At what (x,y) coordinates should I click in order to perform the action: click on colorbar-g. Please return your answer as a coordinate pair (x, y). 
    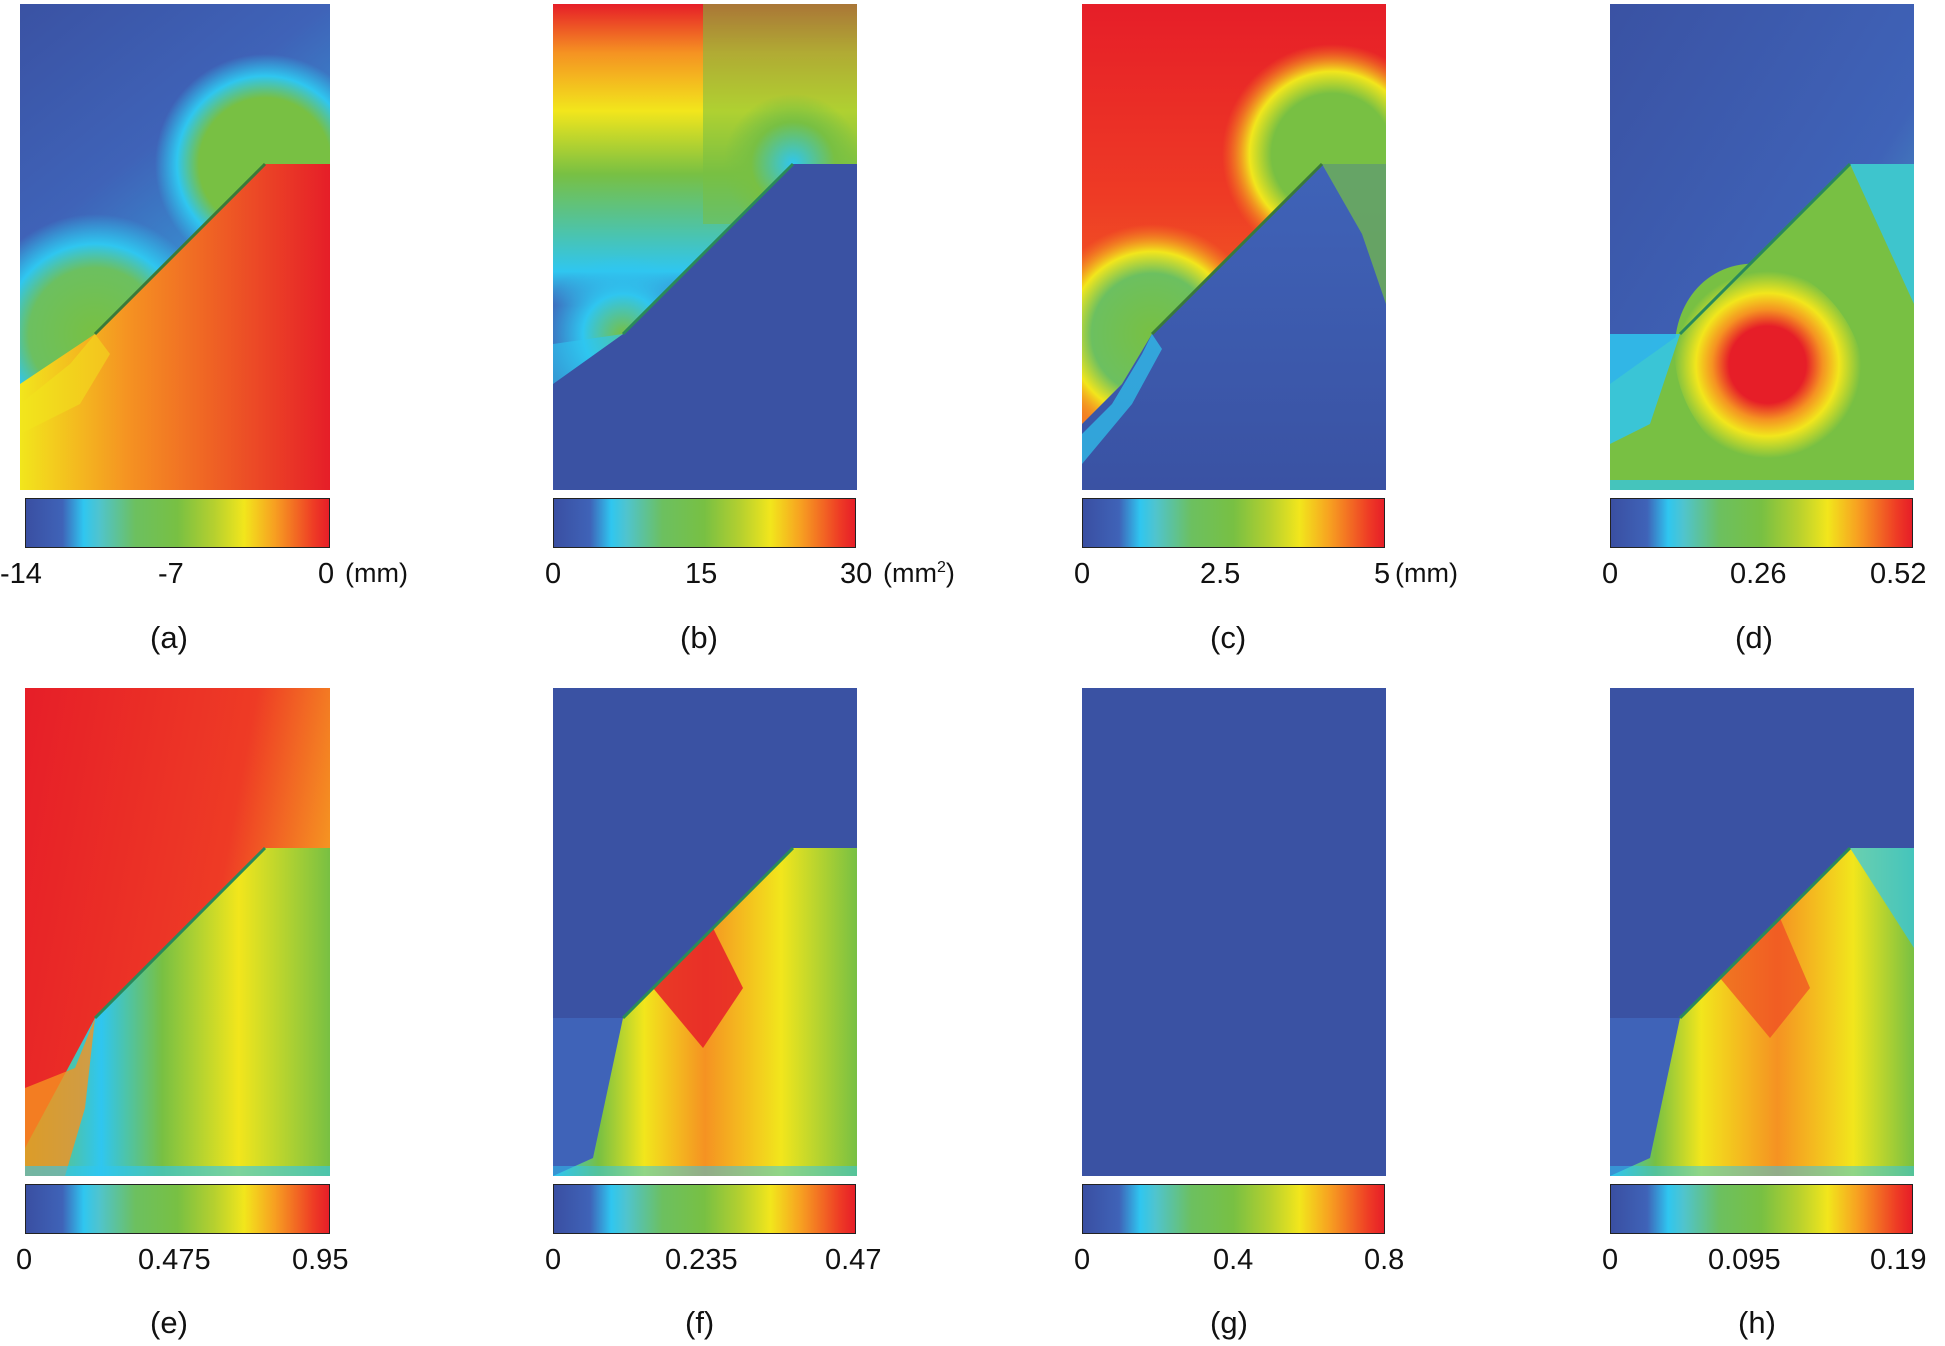
    Looking at the image, I should click on (1233, 1209).